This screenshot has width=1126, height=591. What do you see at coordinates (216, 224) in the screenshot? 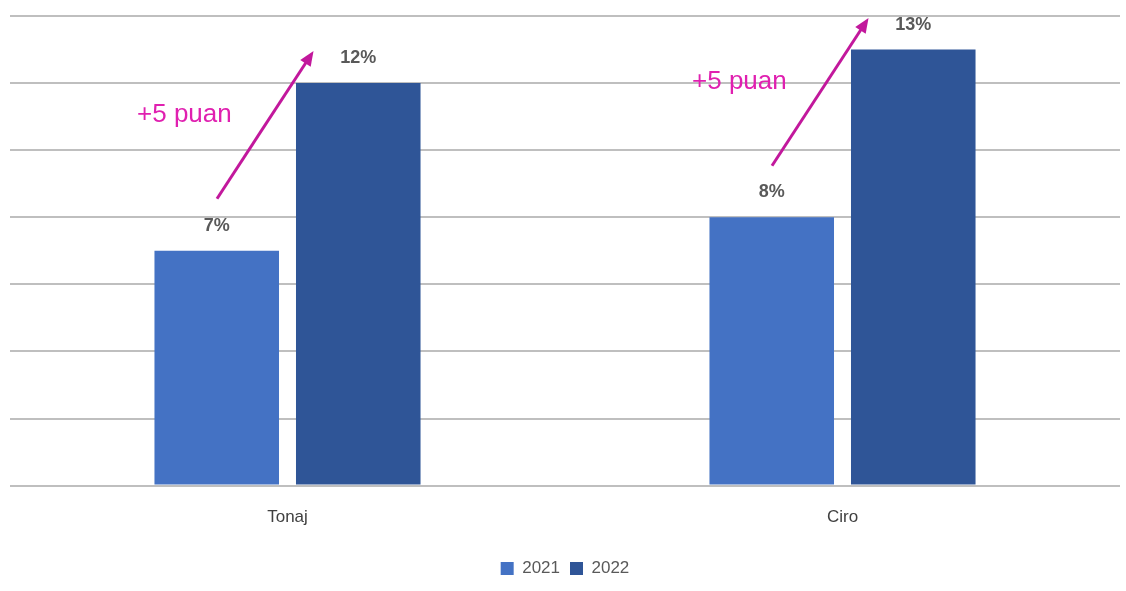
I see `data-label: 7%` at bounding box center [216, 224].